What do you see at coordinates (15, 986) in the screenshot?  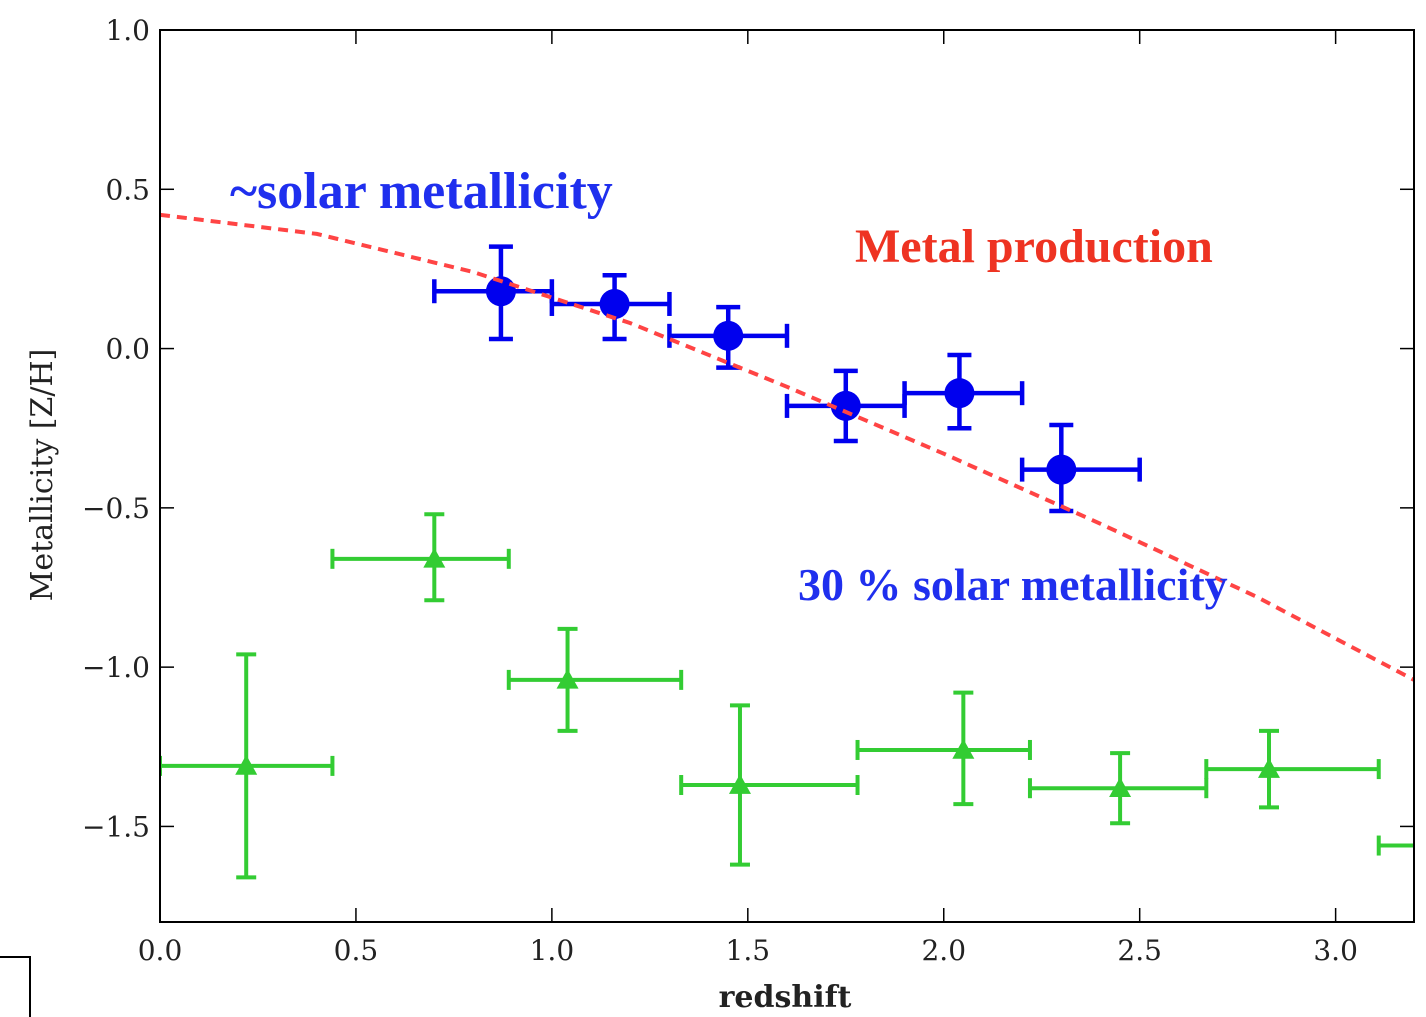 I see `corner-frame-fragment` at bounding box center [15, 986].